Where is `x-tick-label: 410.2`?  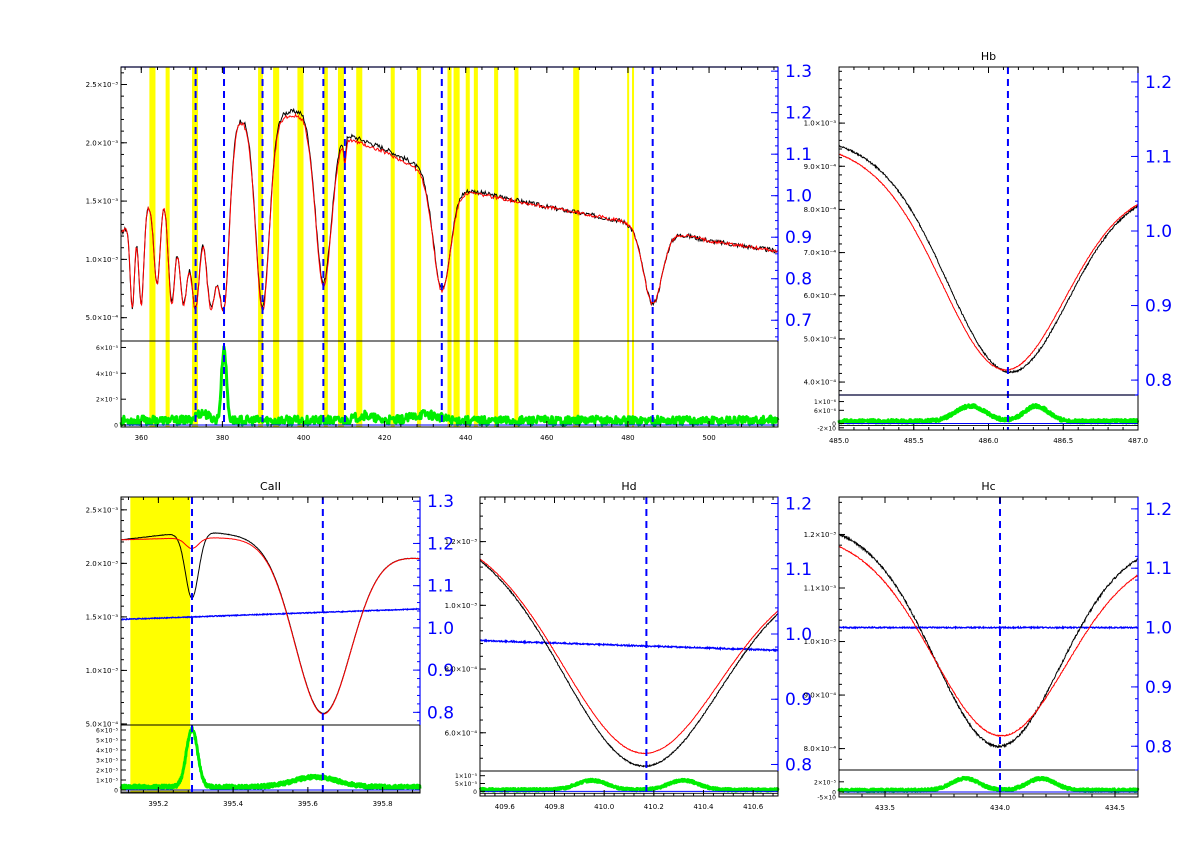
x-tick-label: 410.2 is located at coordinates (654, 807).